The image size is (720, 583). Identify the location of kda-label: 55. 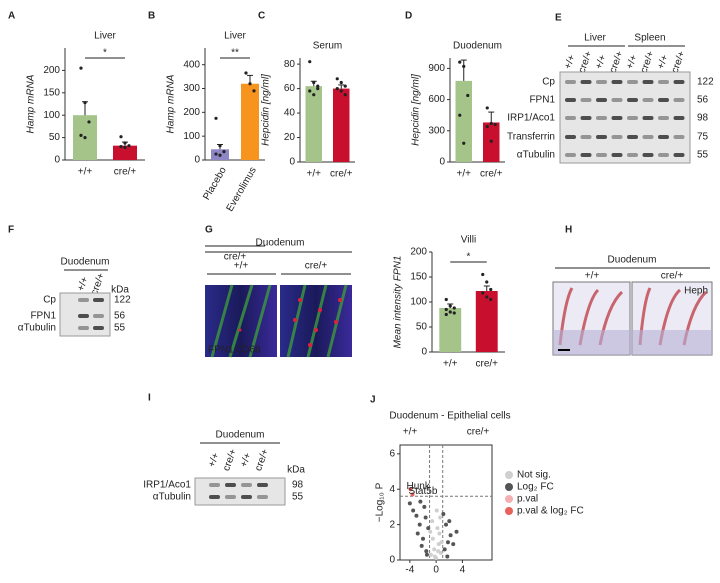
(298, 497).